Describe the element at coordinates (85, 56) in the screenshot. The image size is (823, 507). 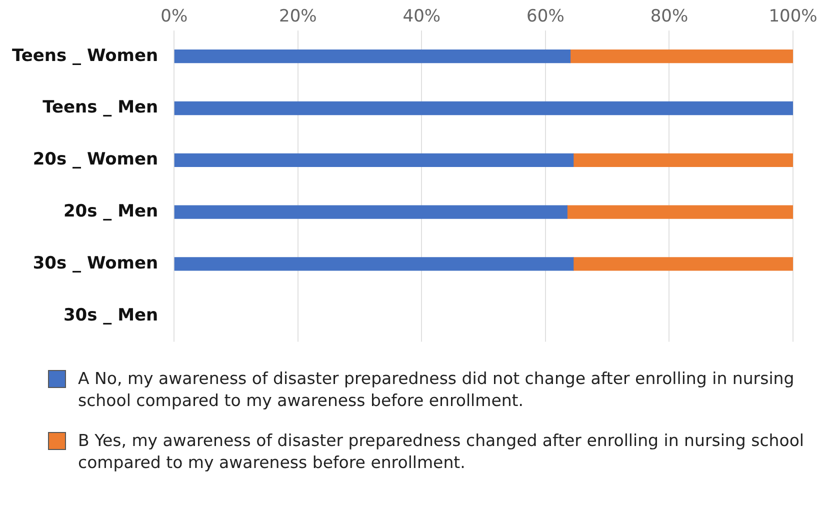
I see `y-tick-label: Teens _ Women` at that location.